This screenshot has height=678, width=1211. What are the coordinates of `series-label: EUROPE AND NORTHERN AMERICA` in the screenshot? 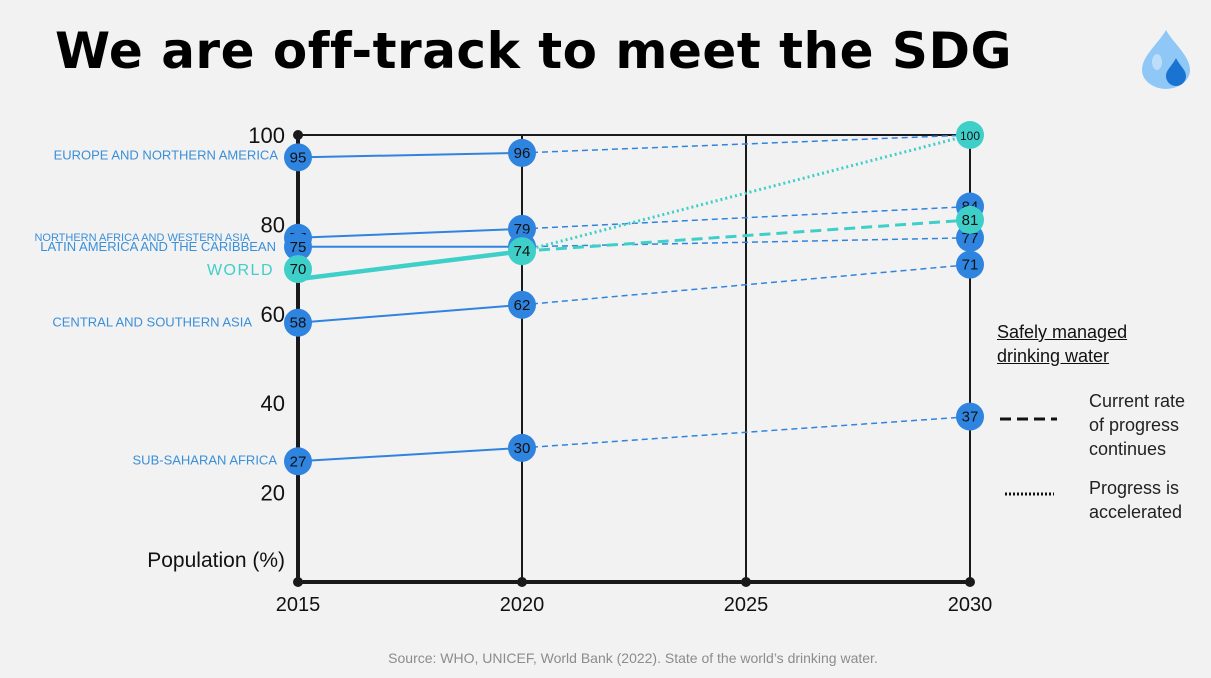 It's located at (166, 154).